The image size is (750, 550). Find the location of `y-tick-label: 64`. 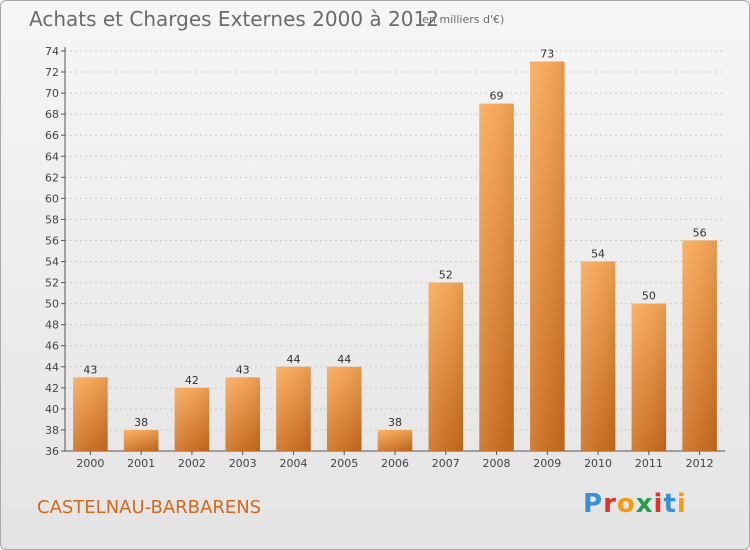

y-tick-label: 64 is located at coordinates (52, 156).